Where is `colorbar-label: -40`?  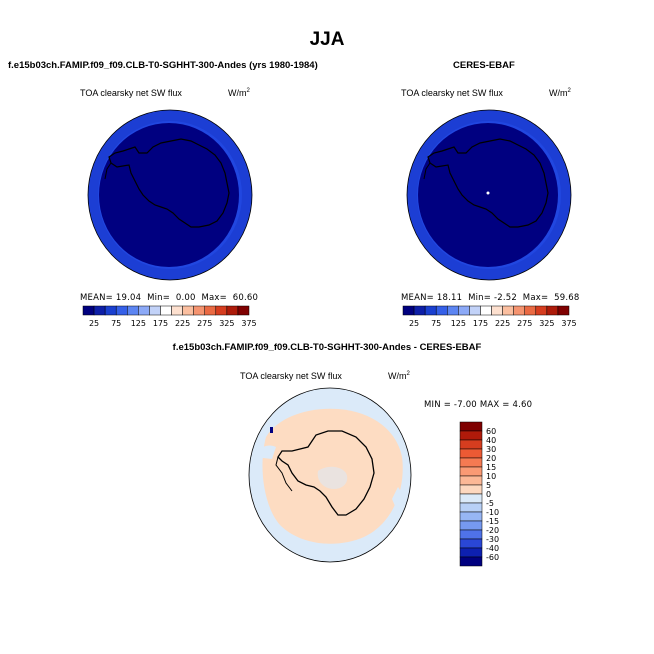
colorbar-label: -40 is located at coordinates (492, 548).